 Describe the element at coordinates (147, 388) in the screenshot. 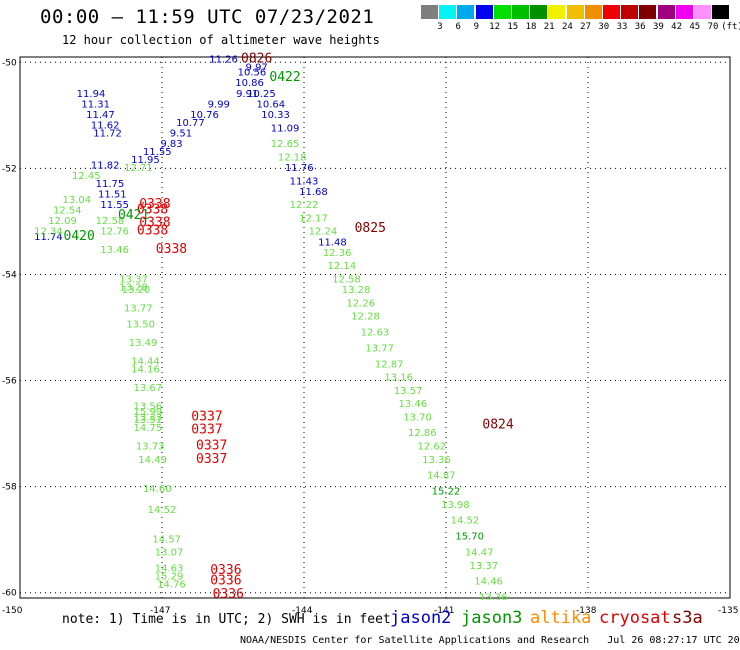

I see `data-point: 13.67` at that location.